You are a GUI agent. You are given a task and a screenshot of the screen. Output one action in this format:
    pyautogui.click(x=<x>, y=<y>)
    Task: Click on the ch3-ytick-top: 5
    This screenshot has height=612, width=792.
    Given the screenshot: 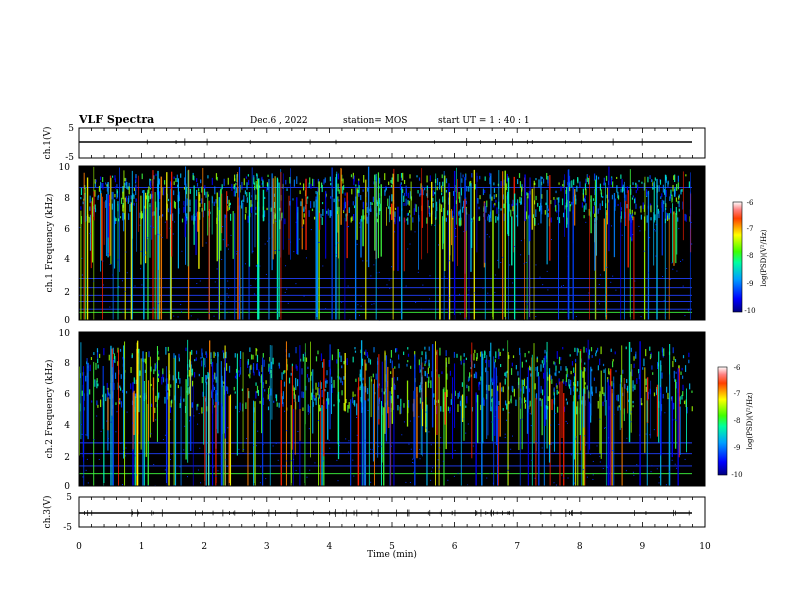 What is the action you would take?
    pyautogui.click(x=69, y=498)
    